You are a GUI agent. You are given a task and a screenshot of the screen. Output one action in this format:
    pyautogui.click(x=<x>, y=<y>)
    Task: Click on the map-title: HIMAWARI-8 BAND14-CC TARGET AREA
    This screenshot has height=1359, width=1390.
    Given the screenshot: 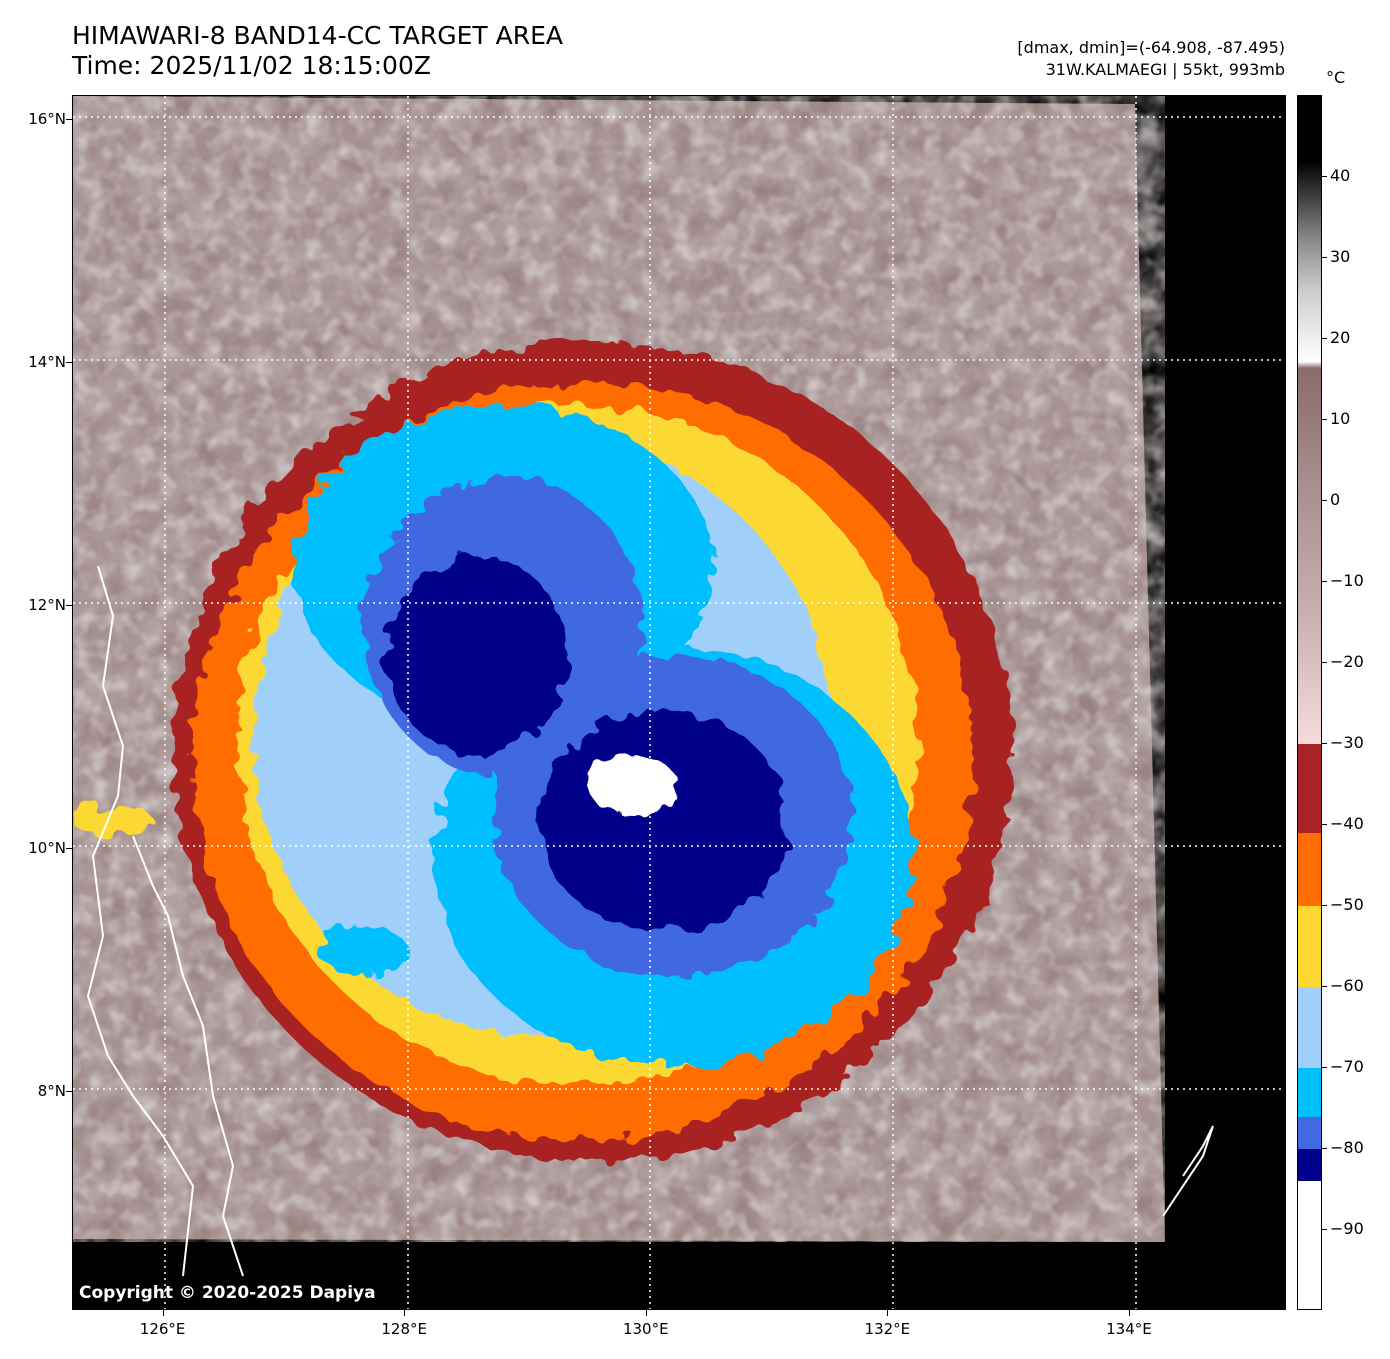 What is the action you would take?
    pyautogui.click(x=318, y=35)
    